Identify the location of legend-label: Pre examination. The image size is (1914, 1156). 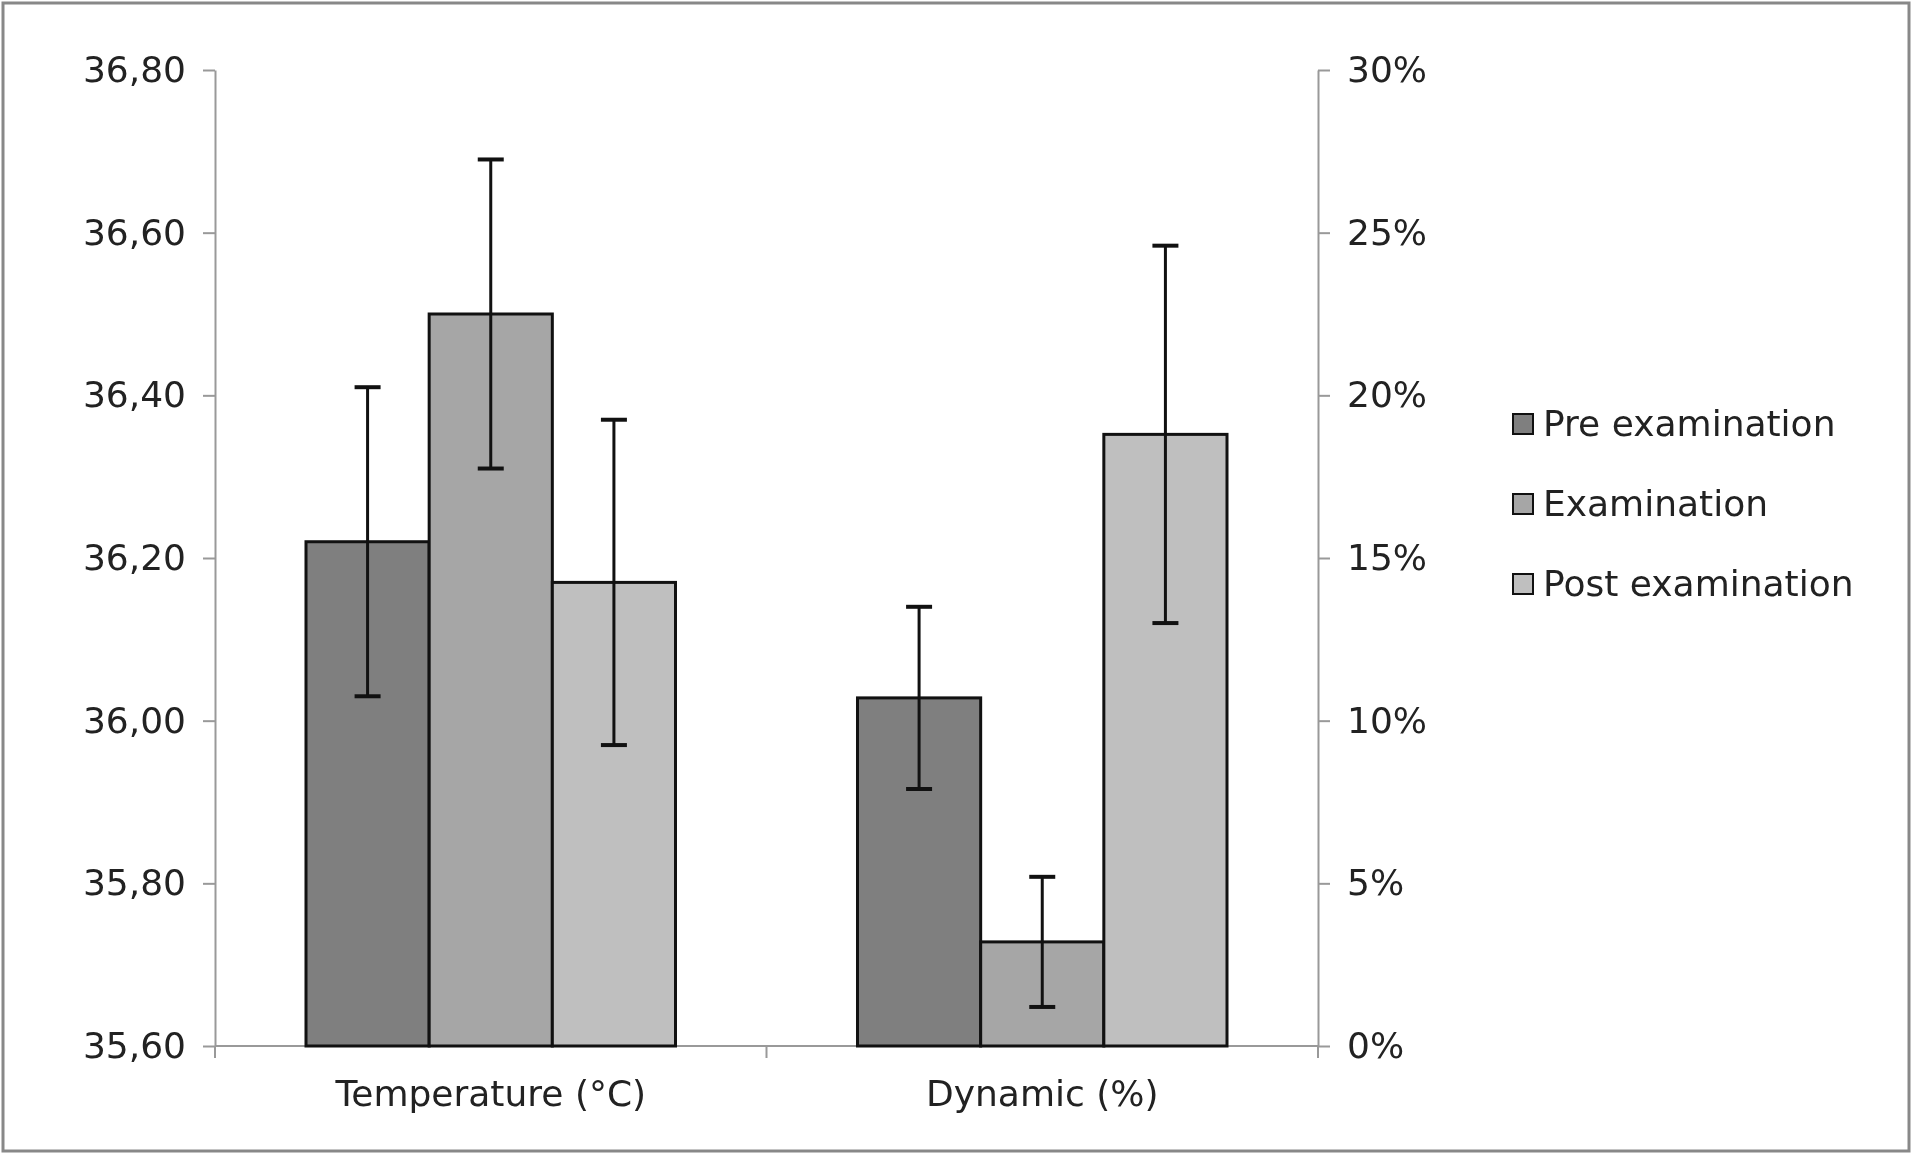
(1689, 423).